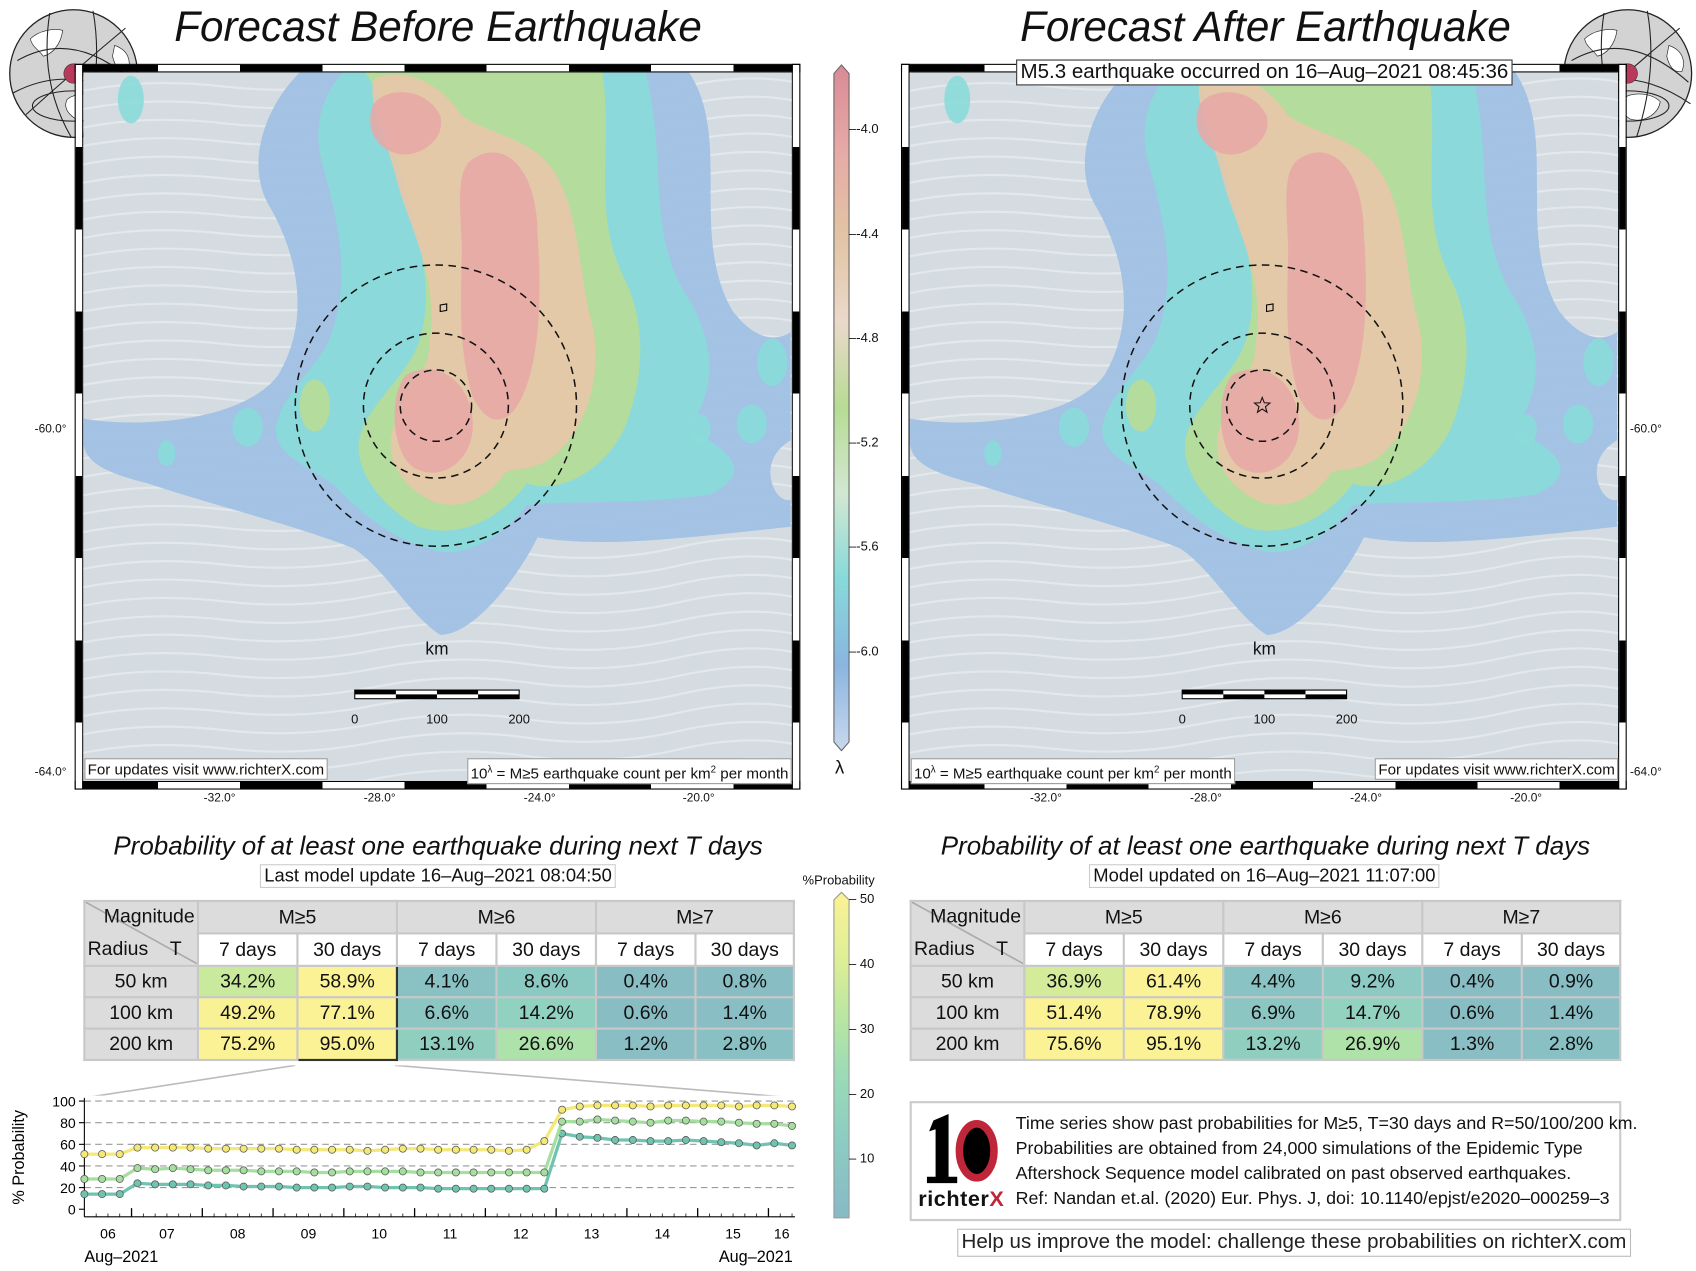 This screenshot has width=1696, height=1271. Describe the element at coordinates (141, 1013) in the screenshot. I see `radius-cell: 100 km` at that location.